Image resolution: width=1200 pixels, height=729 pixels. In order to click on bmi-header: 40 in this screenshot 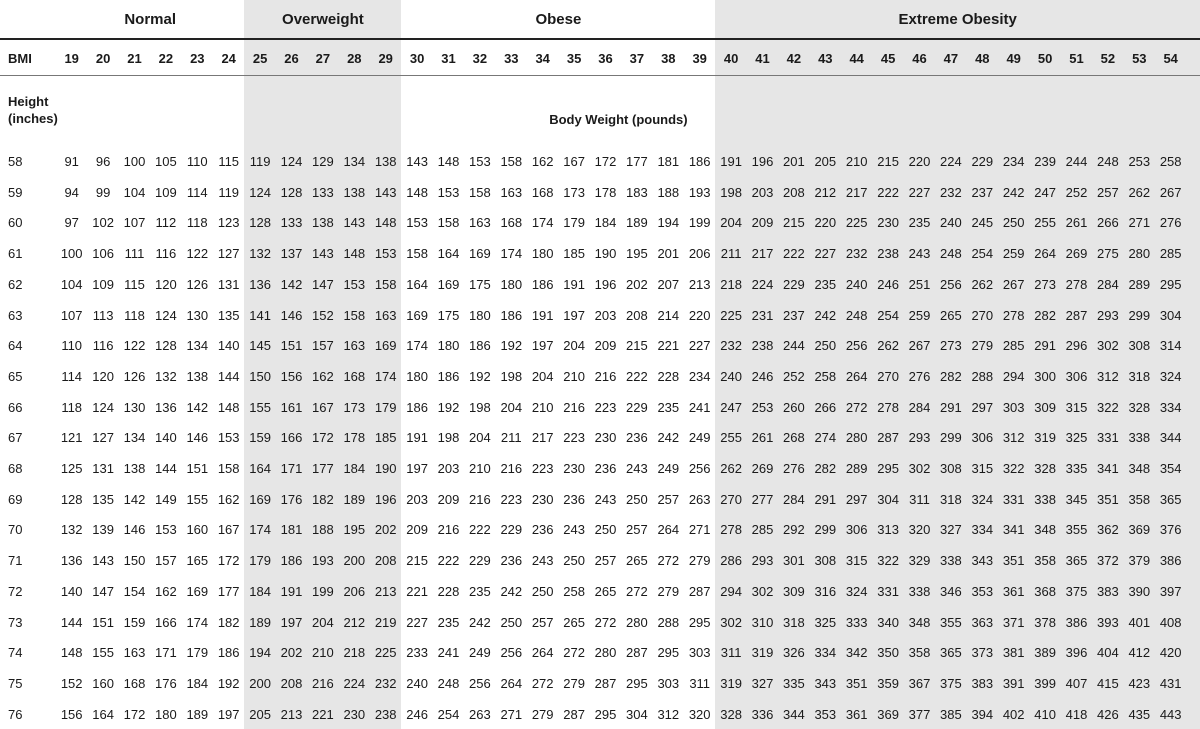, I will do `click(731, 58)`.